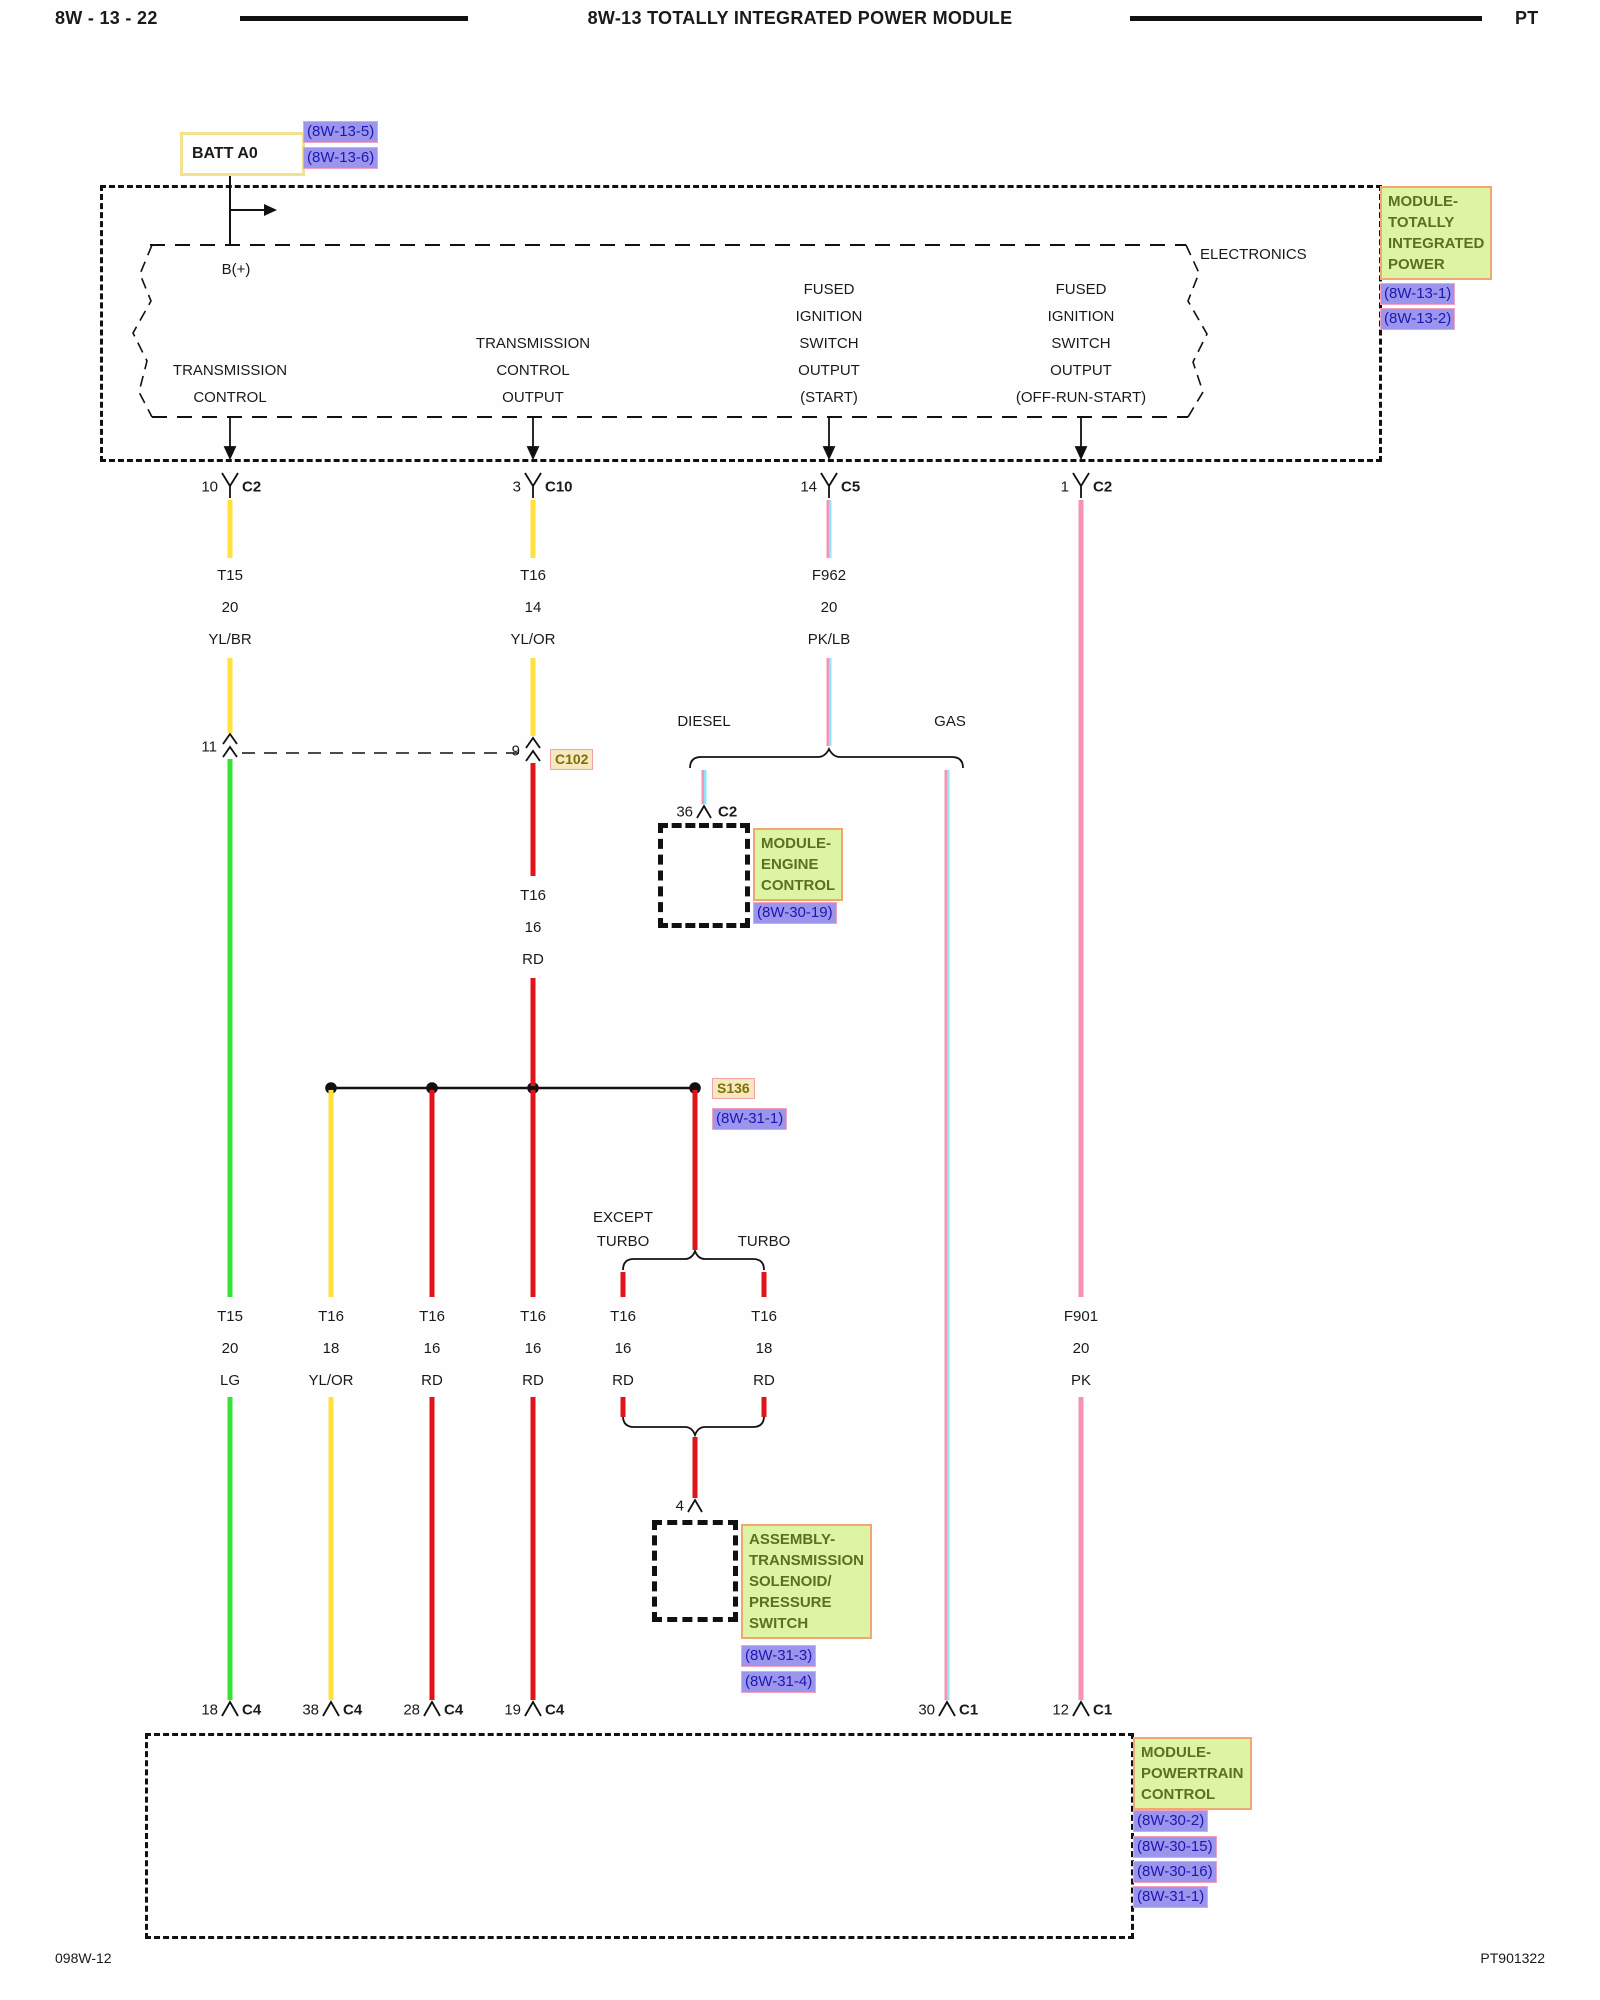 The width and height of the screenshot is (1600, 2000). I want to click on wire-except-turbo-seg1, so click(623, 1284).